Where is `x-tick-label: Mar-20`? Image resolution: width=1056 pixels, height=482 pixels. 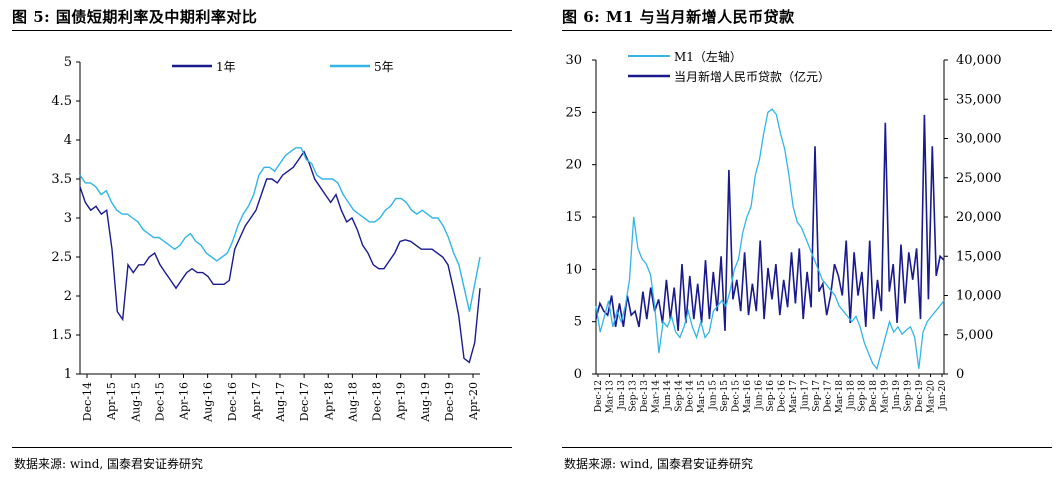
x-tick-label: Mar-20 is located at coordinates (932, 397).